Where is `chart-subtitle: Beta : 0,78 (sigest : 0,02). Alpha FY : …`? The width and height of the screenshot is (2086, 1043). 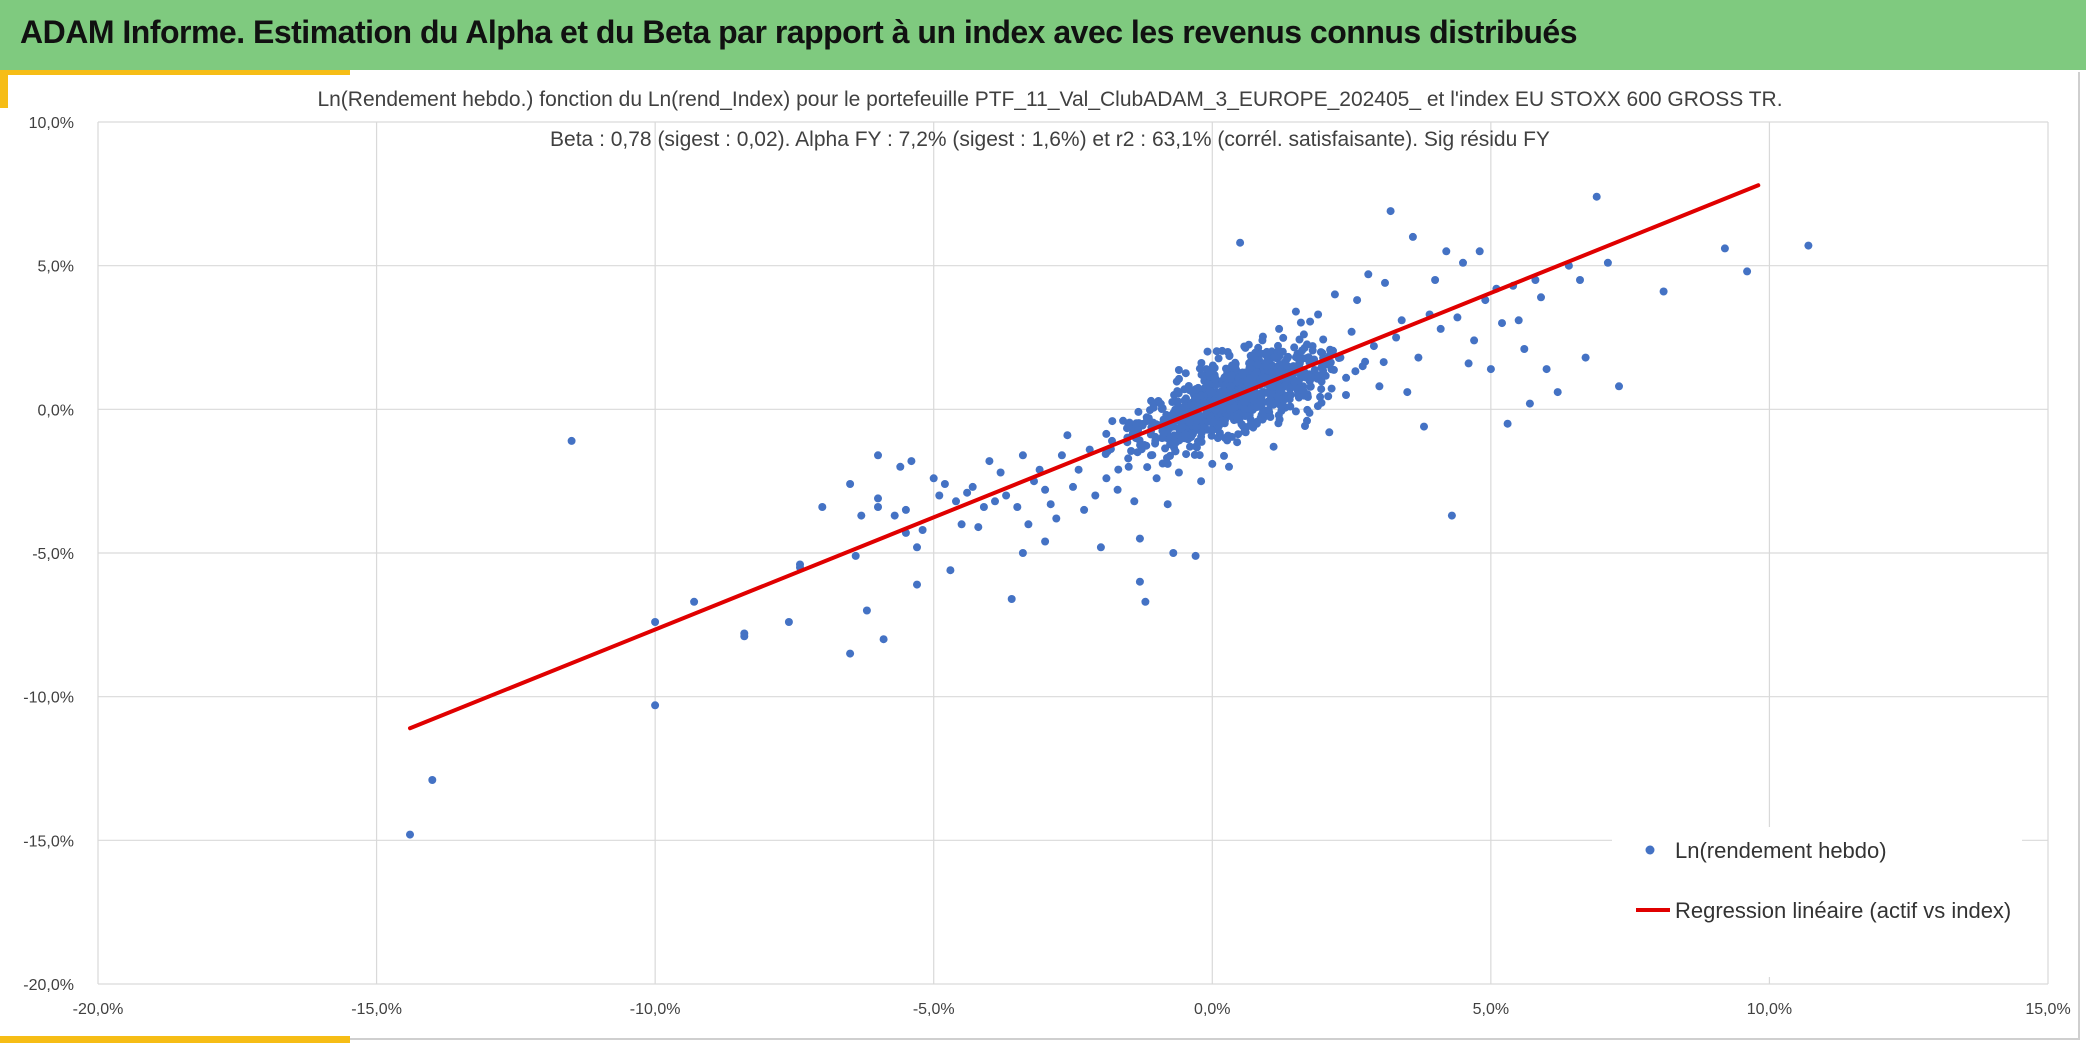
chart-subtitle: Beta : 0,78 (sigest : 0,02). Alpha FY : … is located at coordinates (1050, 139).